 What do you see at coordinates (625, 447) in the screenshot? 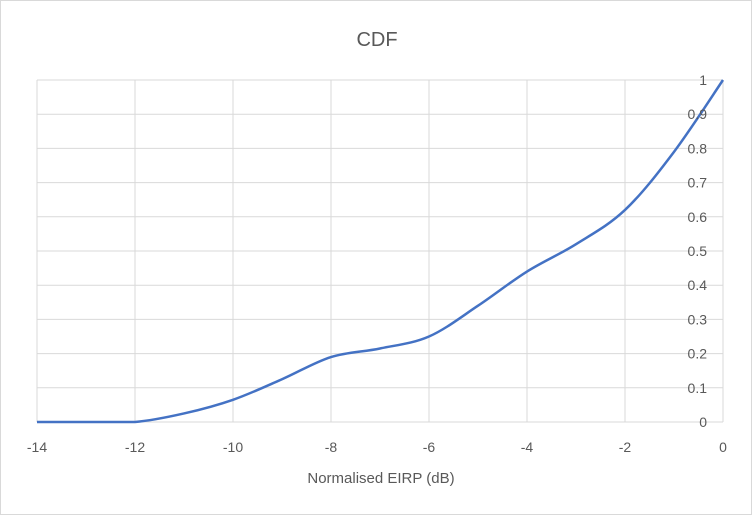
I see `x-tick-label: -2` at bounding box center [625, 447].